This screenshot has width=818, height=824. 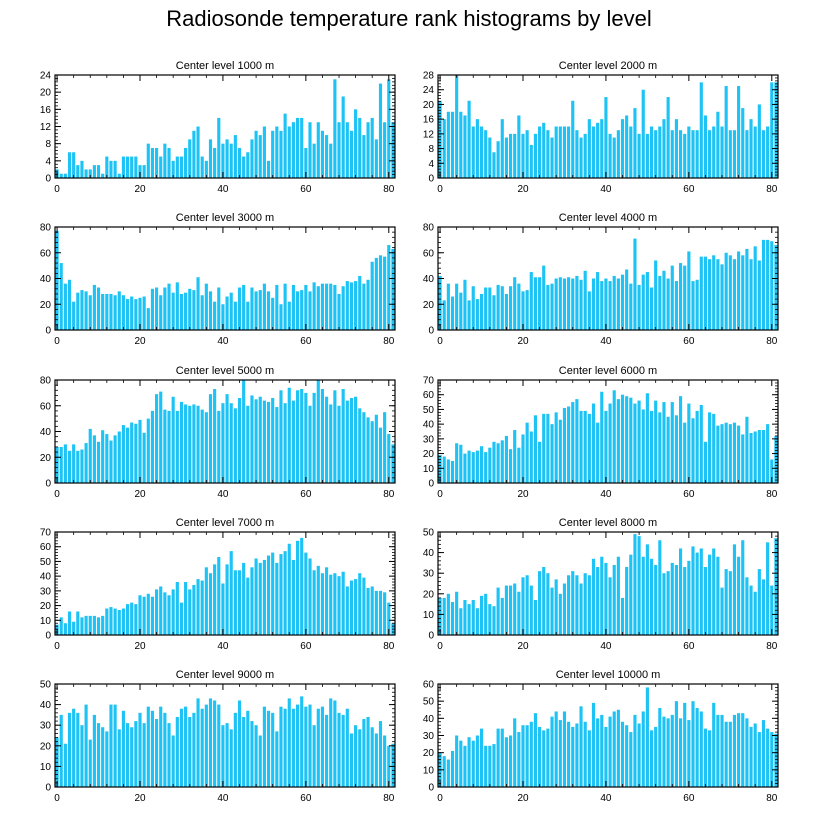 I want to click on x-tick-label: 20, so click(x=140, y=646).